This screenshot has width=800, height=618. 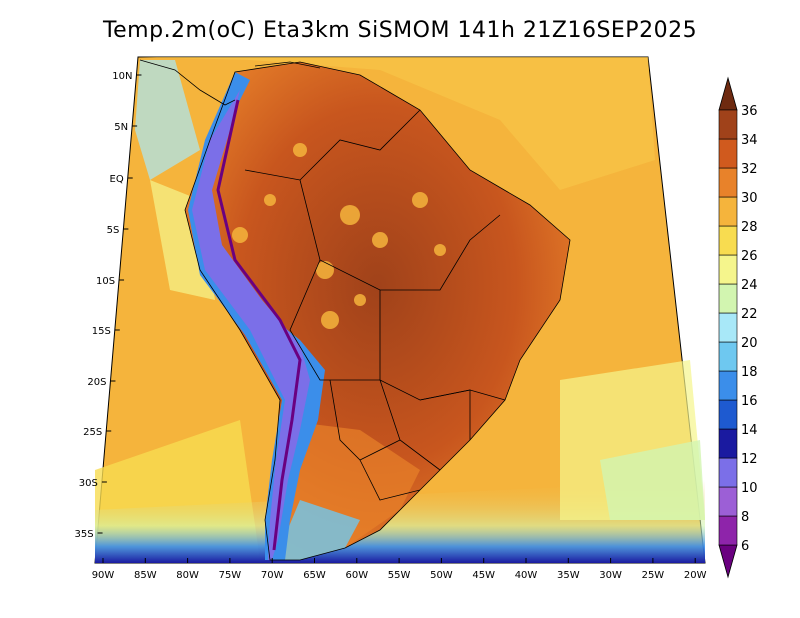 I want to click on colorbar-label: 36, so click(x=749, y=111).